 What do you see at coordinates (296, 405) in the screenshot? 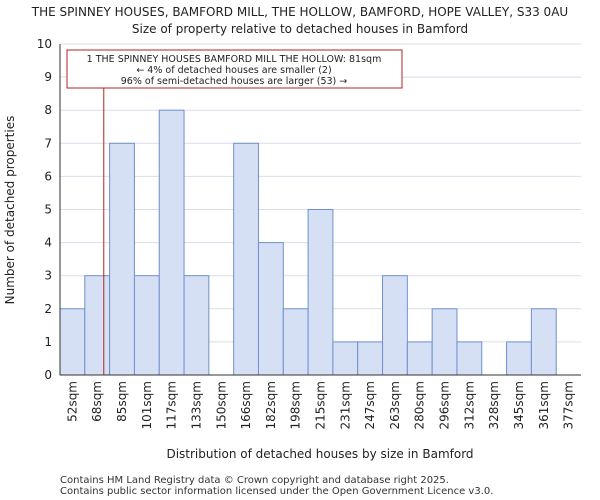
I see `x-tick-label: 198sqm` at bounding box center [296, 405].